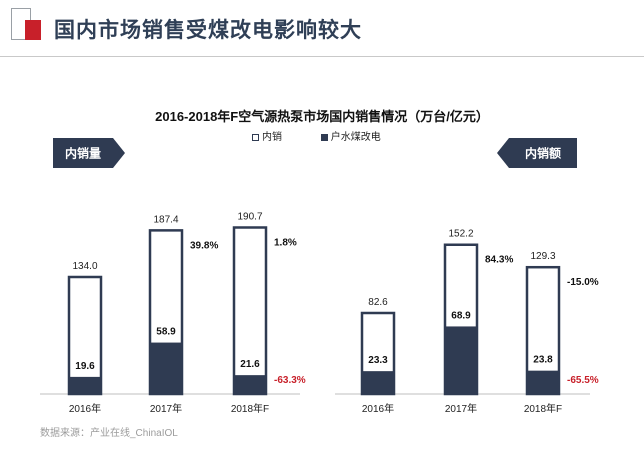 This screenshot has width=644, height=464. What do you see at coordinates (461, 315) in the screenshot?
I see `data-label-coal-to-electric-1-1: 68.9` at bounding box center [461, 315].